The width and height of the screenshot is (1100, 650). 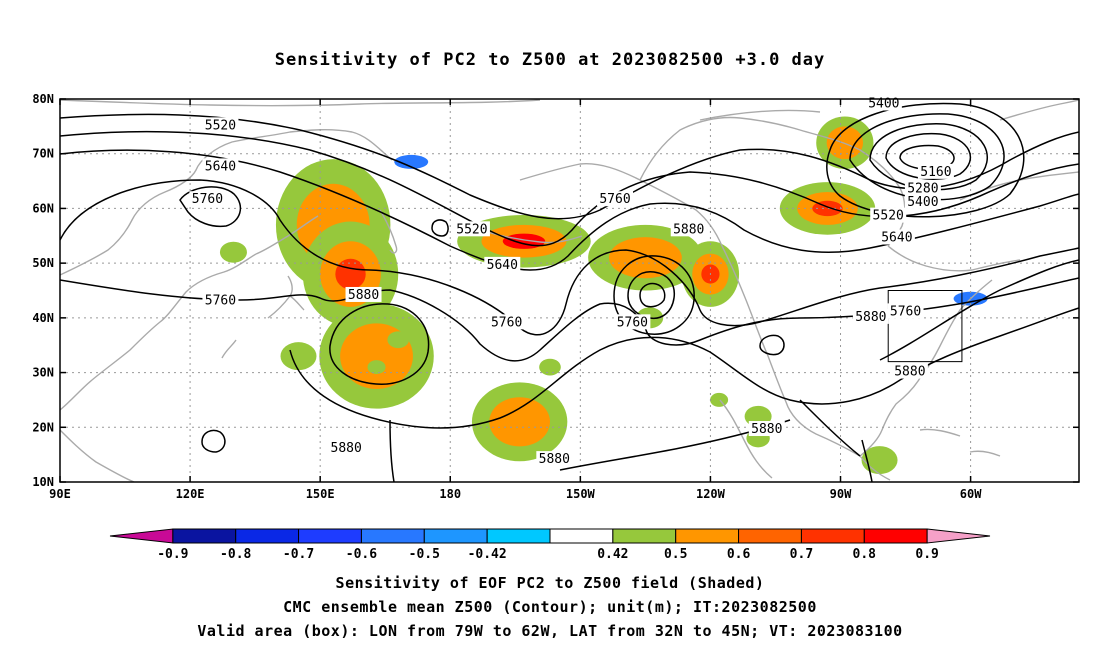 I want to click on contour-label: 5280, so click(x=922, y=188).